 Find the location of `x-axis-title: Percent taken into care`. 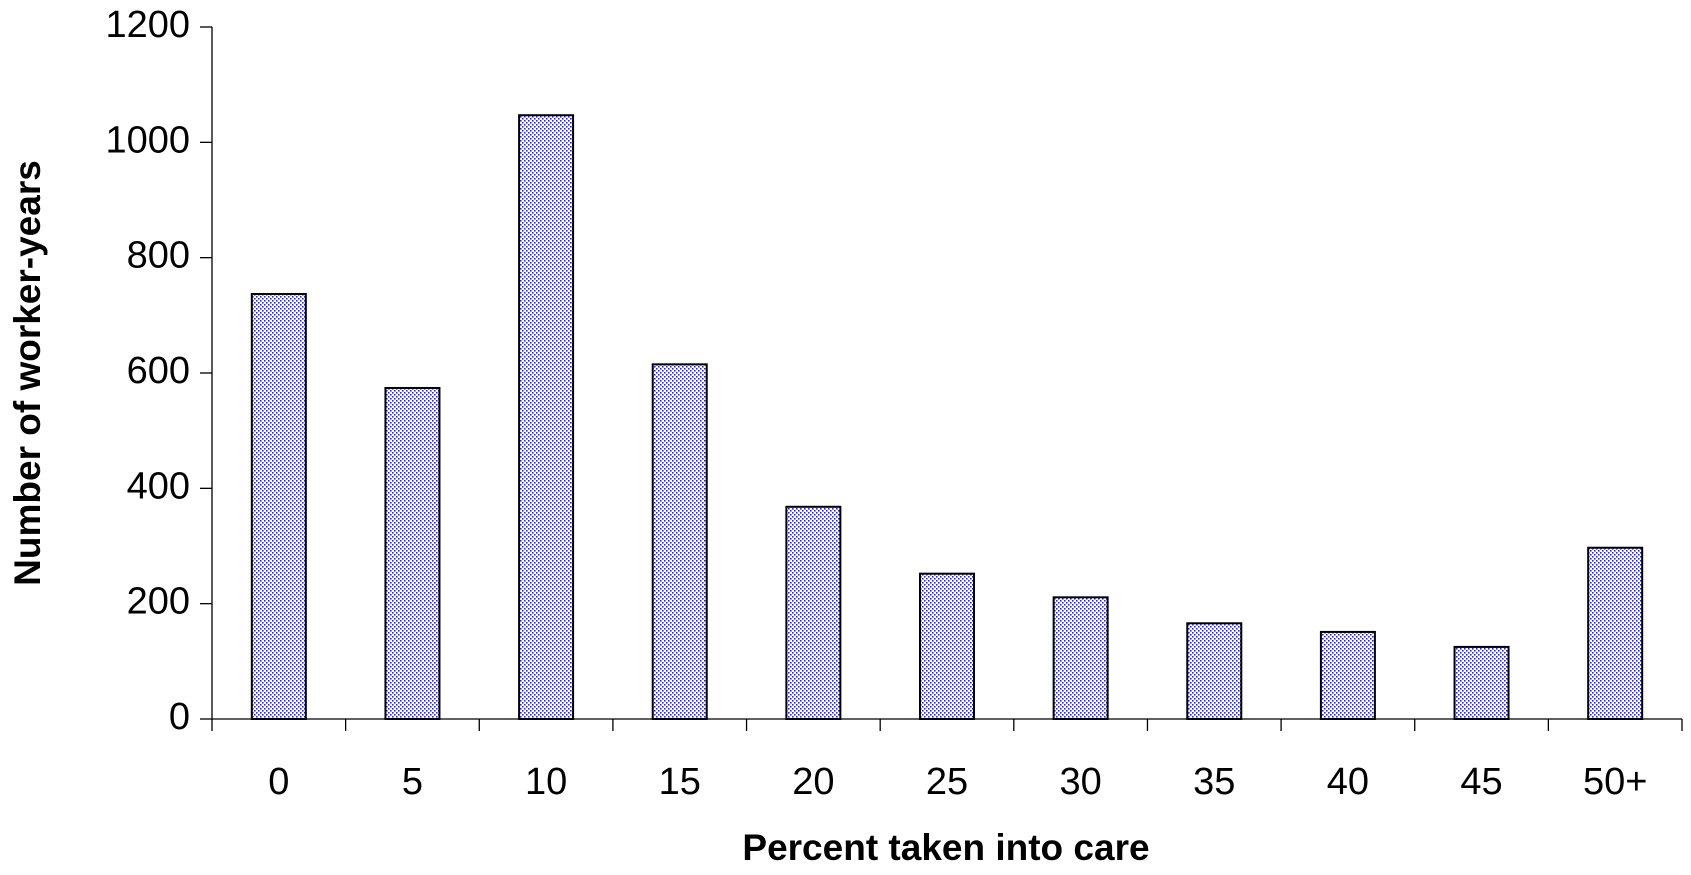

x-axis-title: Percent taken into care is located at coordinates (945, 847).